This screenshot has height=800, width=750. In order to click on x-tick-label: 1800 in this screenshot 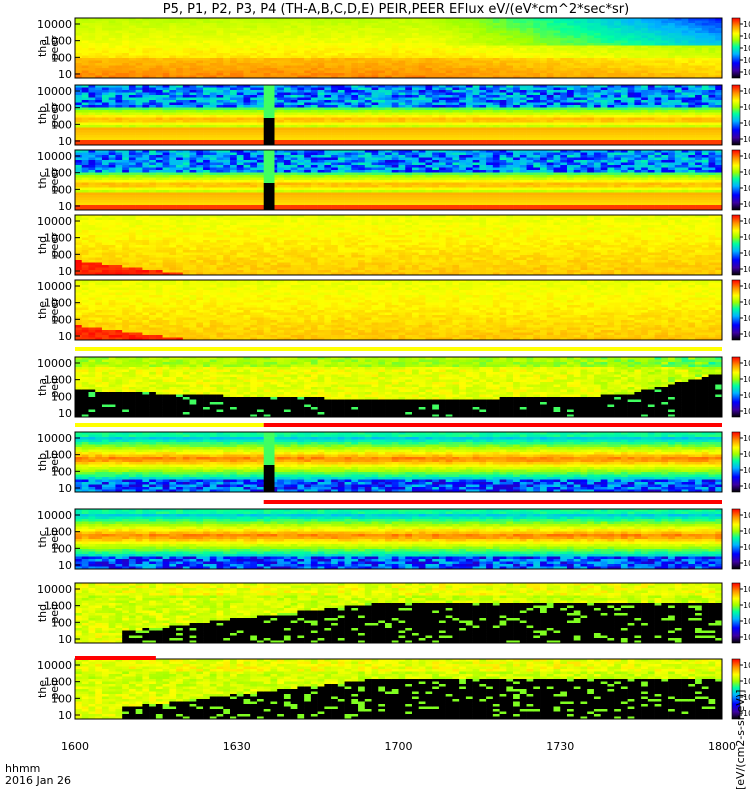, I will do `click(722, 746)`.